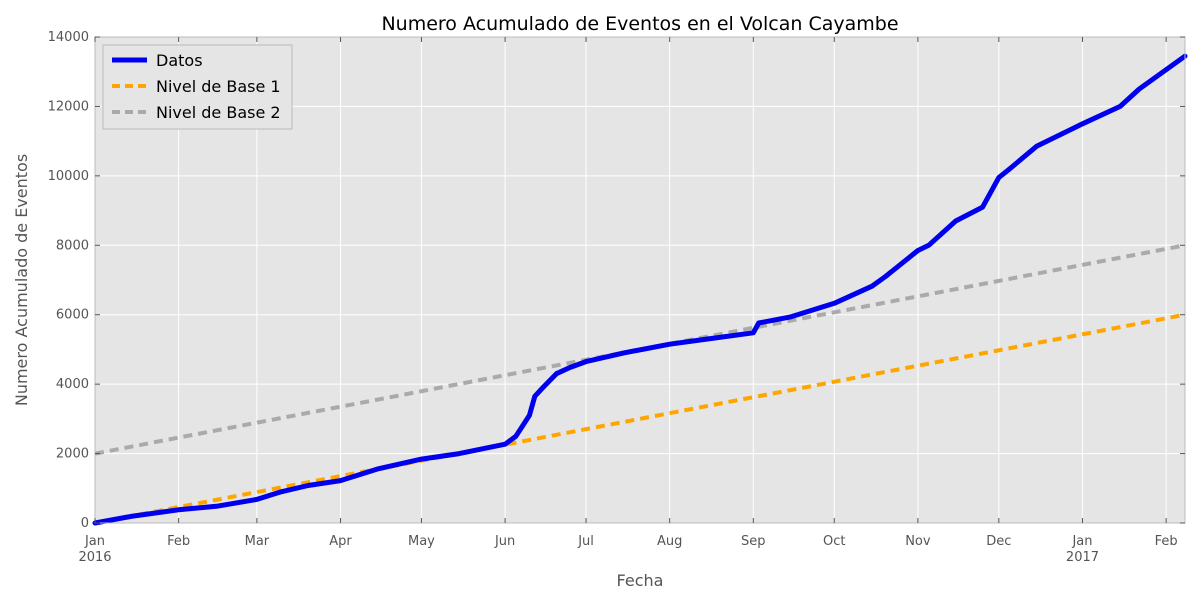  What do you see at coordinates (179, 60) in the screenshot?
I see `legend-label-0: Datos` at bounding box center [179, 60].